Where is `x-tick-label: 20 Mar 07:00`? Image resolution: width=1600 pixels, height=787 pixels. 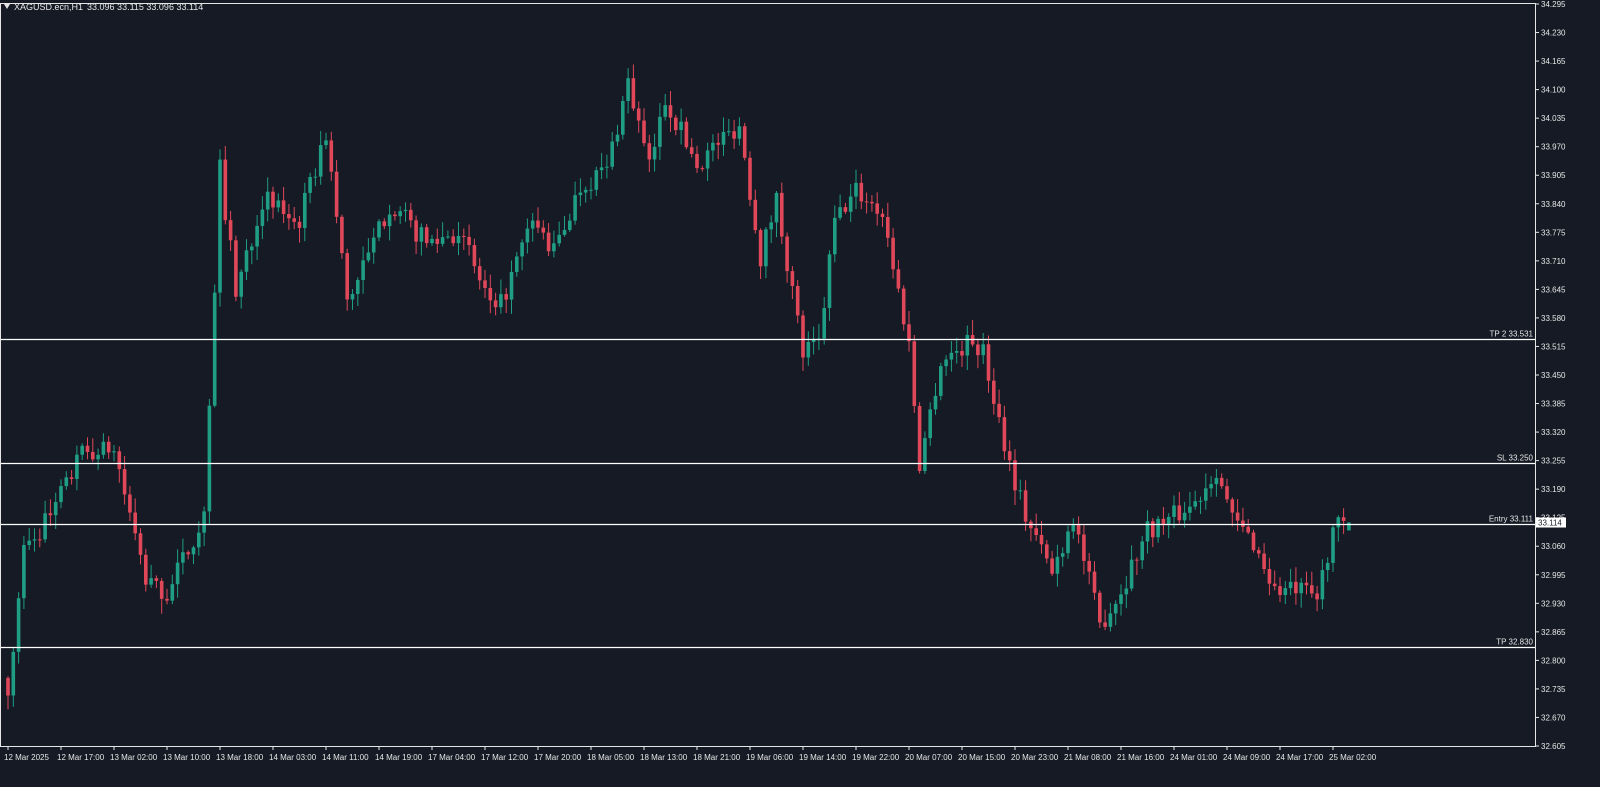 x-tick-label: 20 Mar 07:00 is located at coordinates (929, 757).